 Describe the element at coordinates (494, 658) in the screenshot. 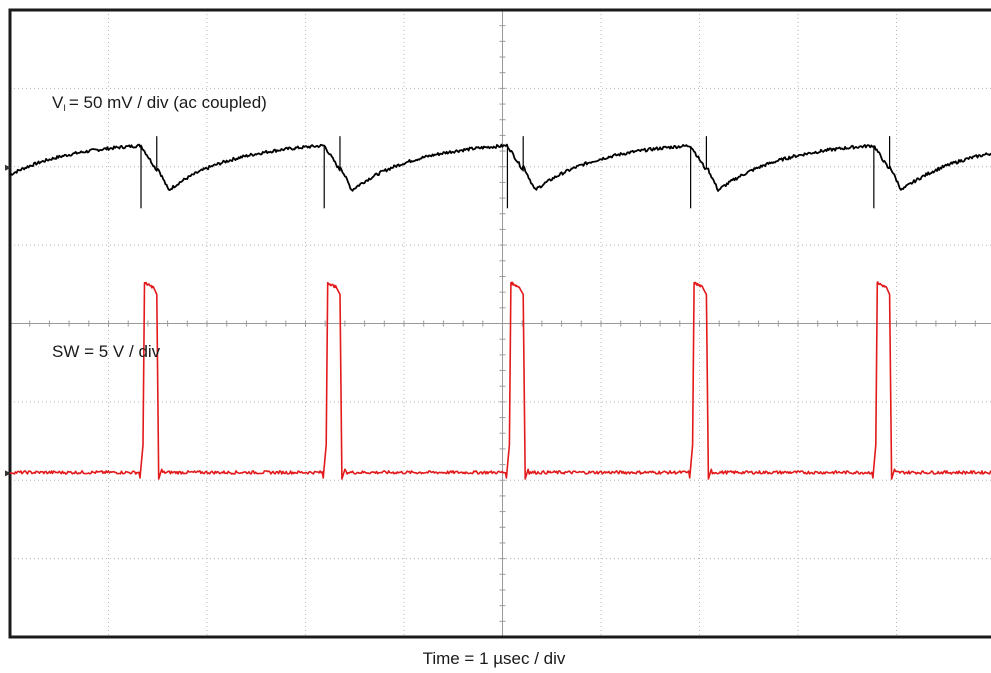

I see `x-axis-label: Time = 1 µsec / div` at that location.